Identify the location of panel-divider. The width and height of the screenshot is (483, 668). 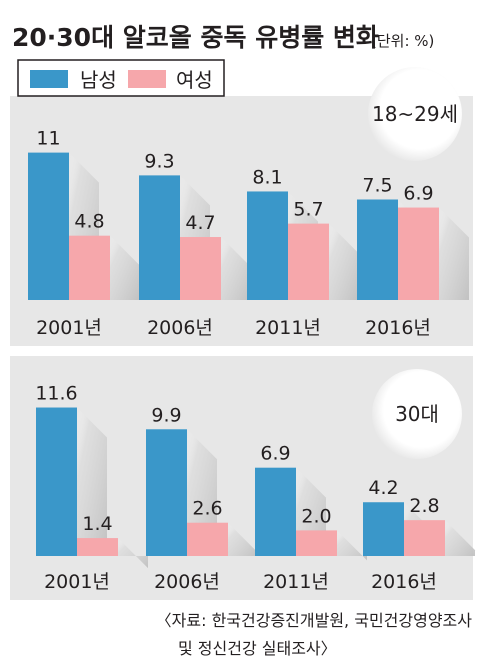
(241, 351).